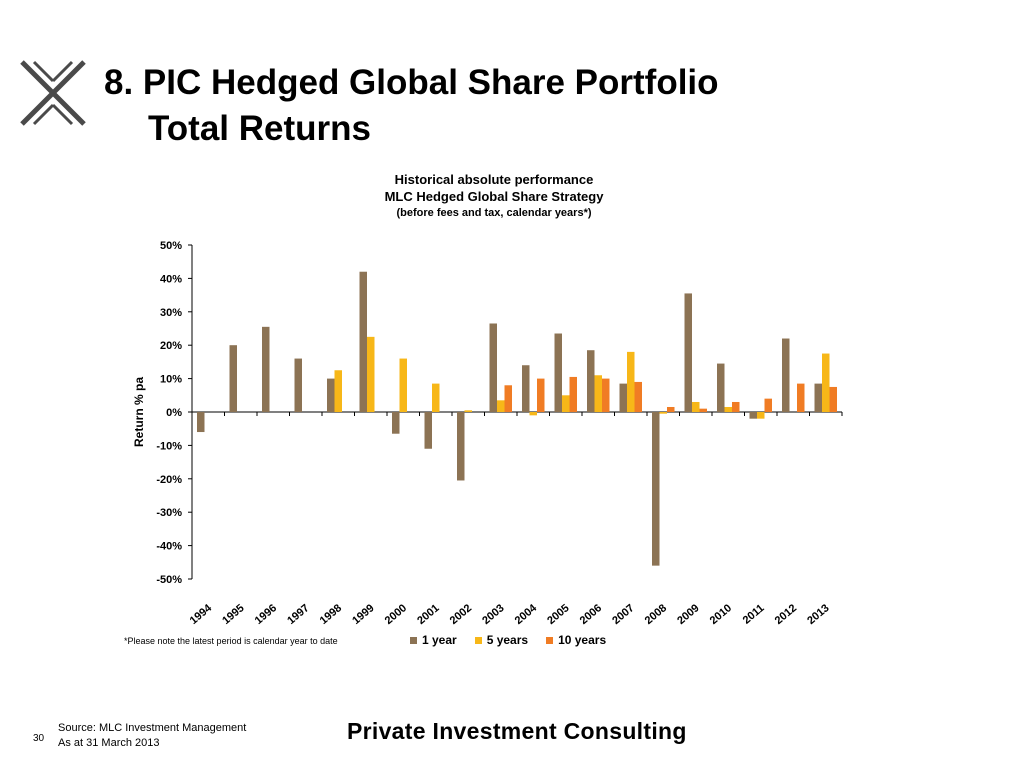 This screenshot has height=768, width=1024. What do you see at coordinates (396, 423) in the screenshot?
I see `bar-1-year-2000` at bounding box center [396, 423].